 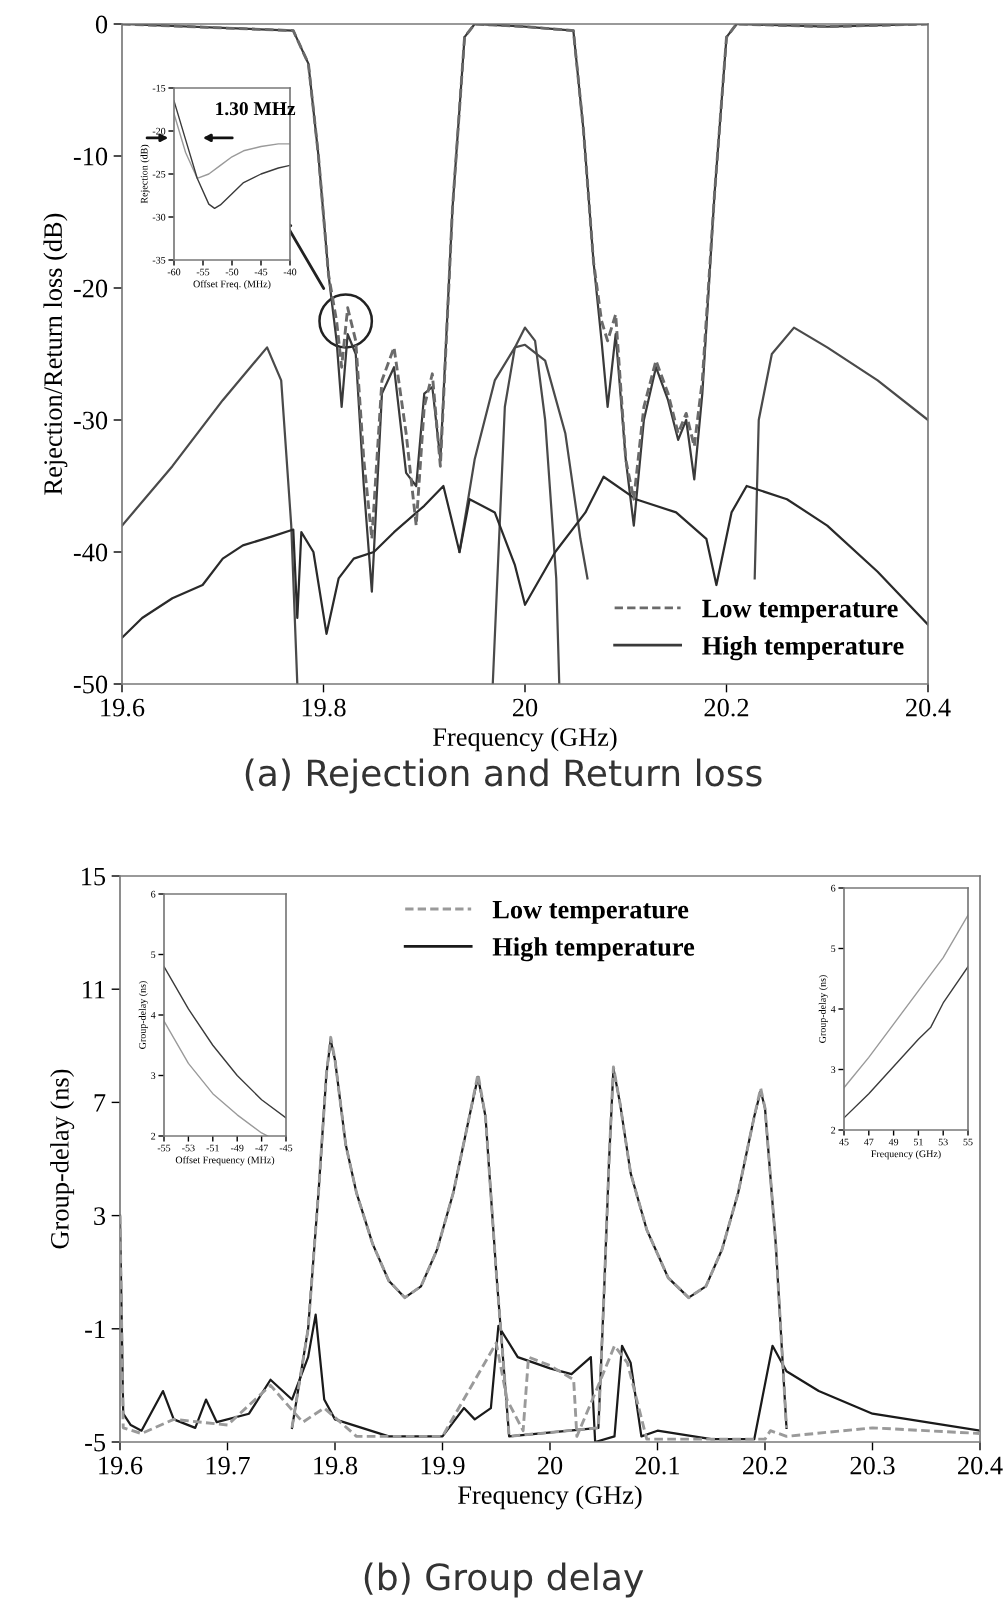 I want to click on y-tick-label: 3, so click(x=100, y=1216).